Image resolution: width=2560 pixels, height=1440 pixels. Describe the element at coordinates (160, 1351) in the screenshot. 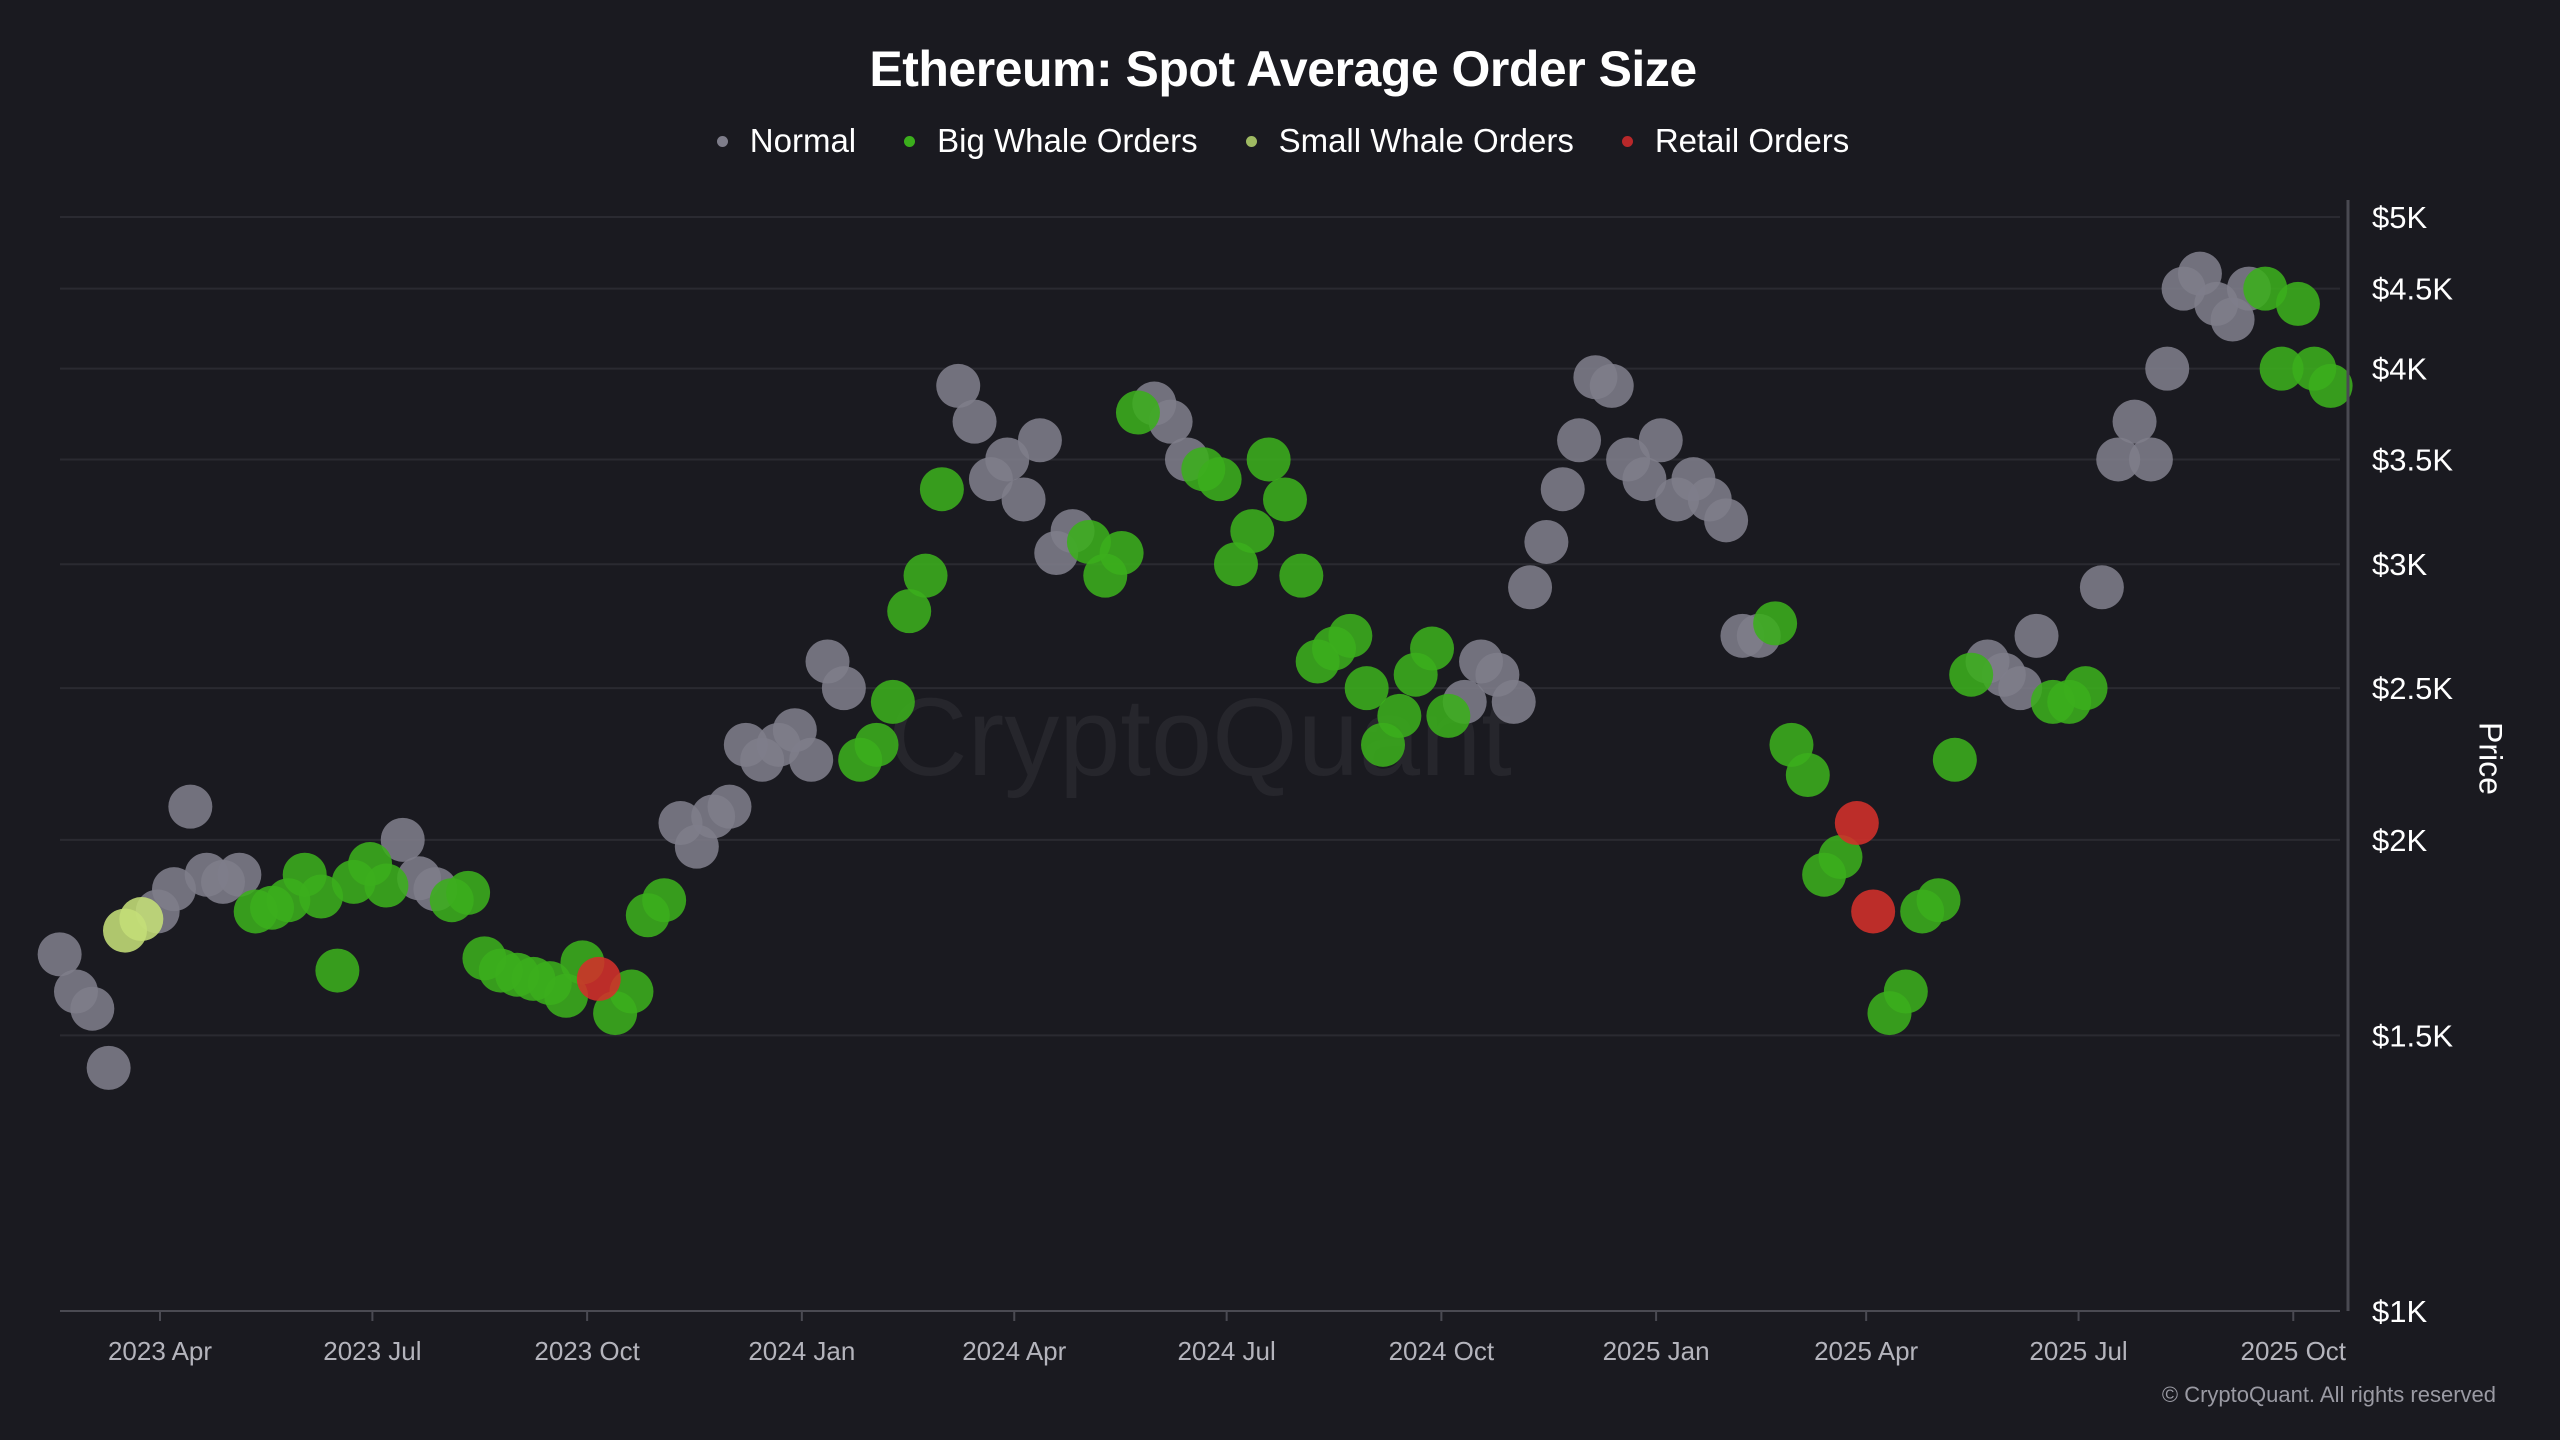

I see `x-tick-label: 2023 Apr` at that location.